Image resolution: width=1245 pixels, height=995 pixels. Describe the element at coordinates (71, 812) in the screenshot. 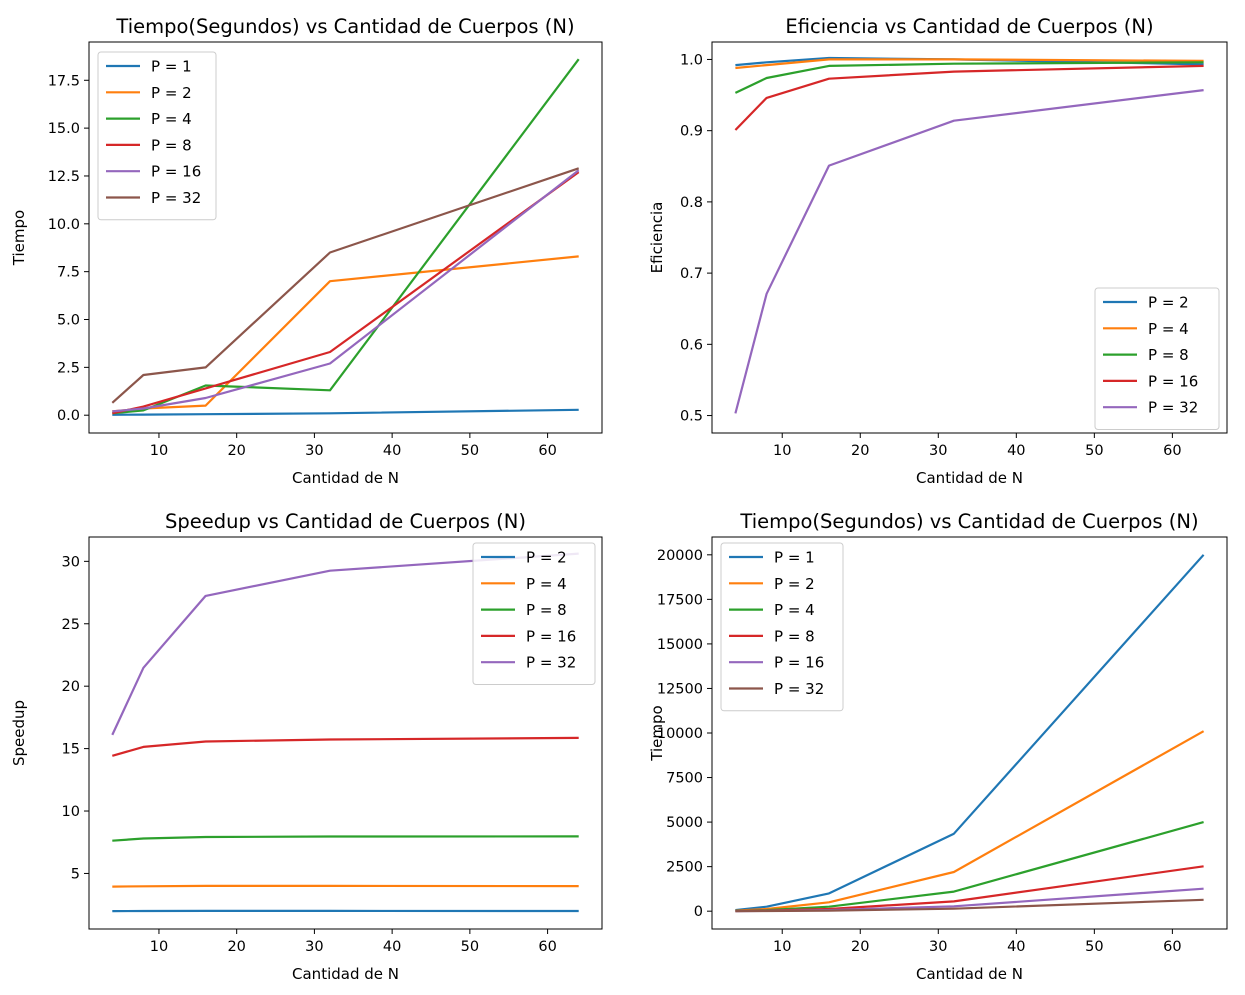

I see `y-tick-label: 10` at that location.